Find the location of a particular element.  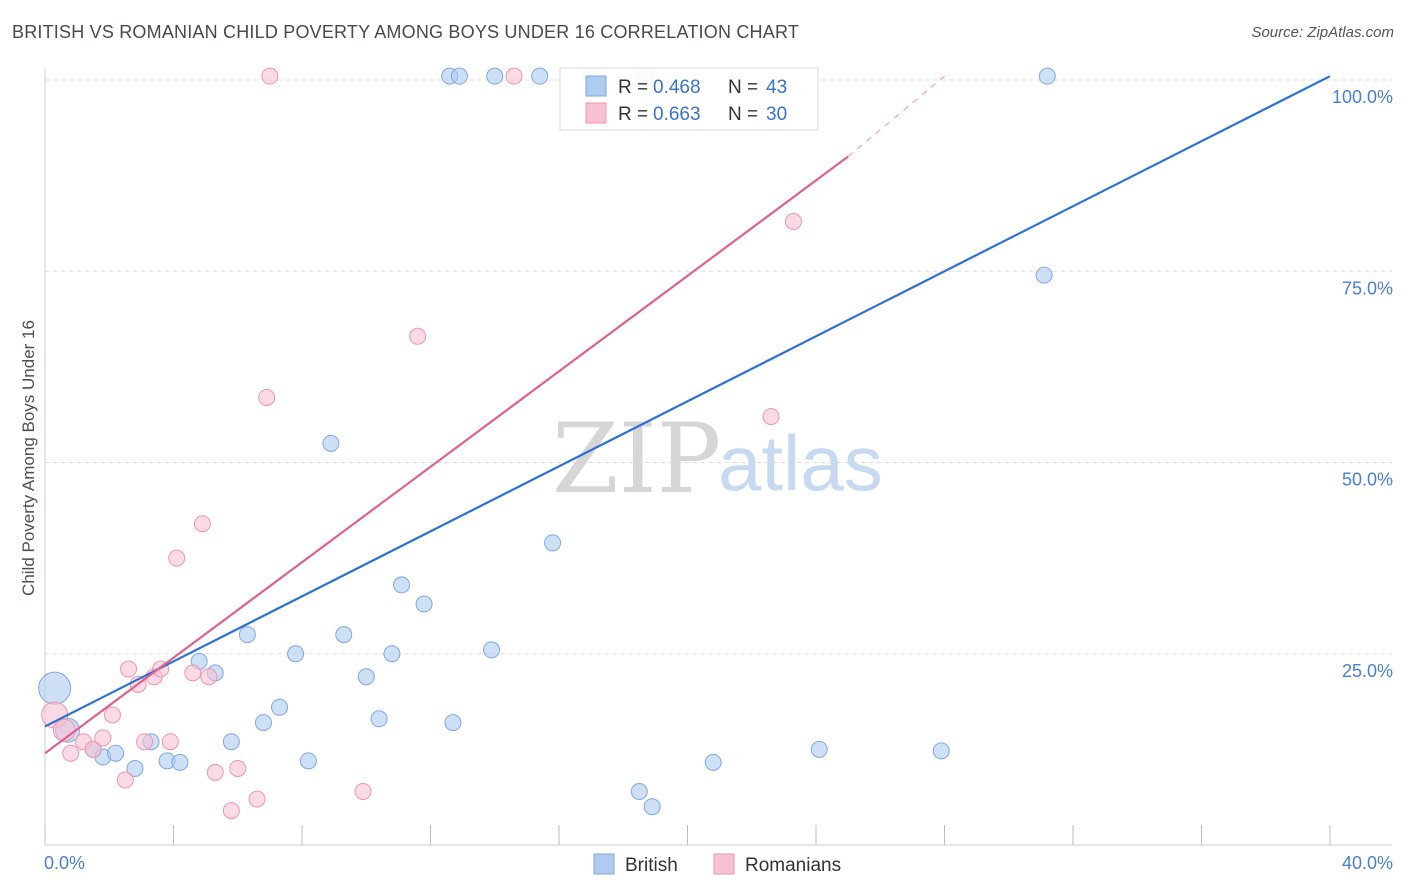

romanian-bottom-swatch is located at coordinates (724, 864).